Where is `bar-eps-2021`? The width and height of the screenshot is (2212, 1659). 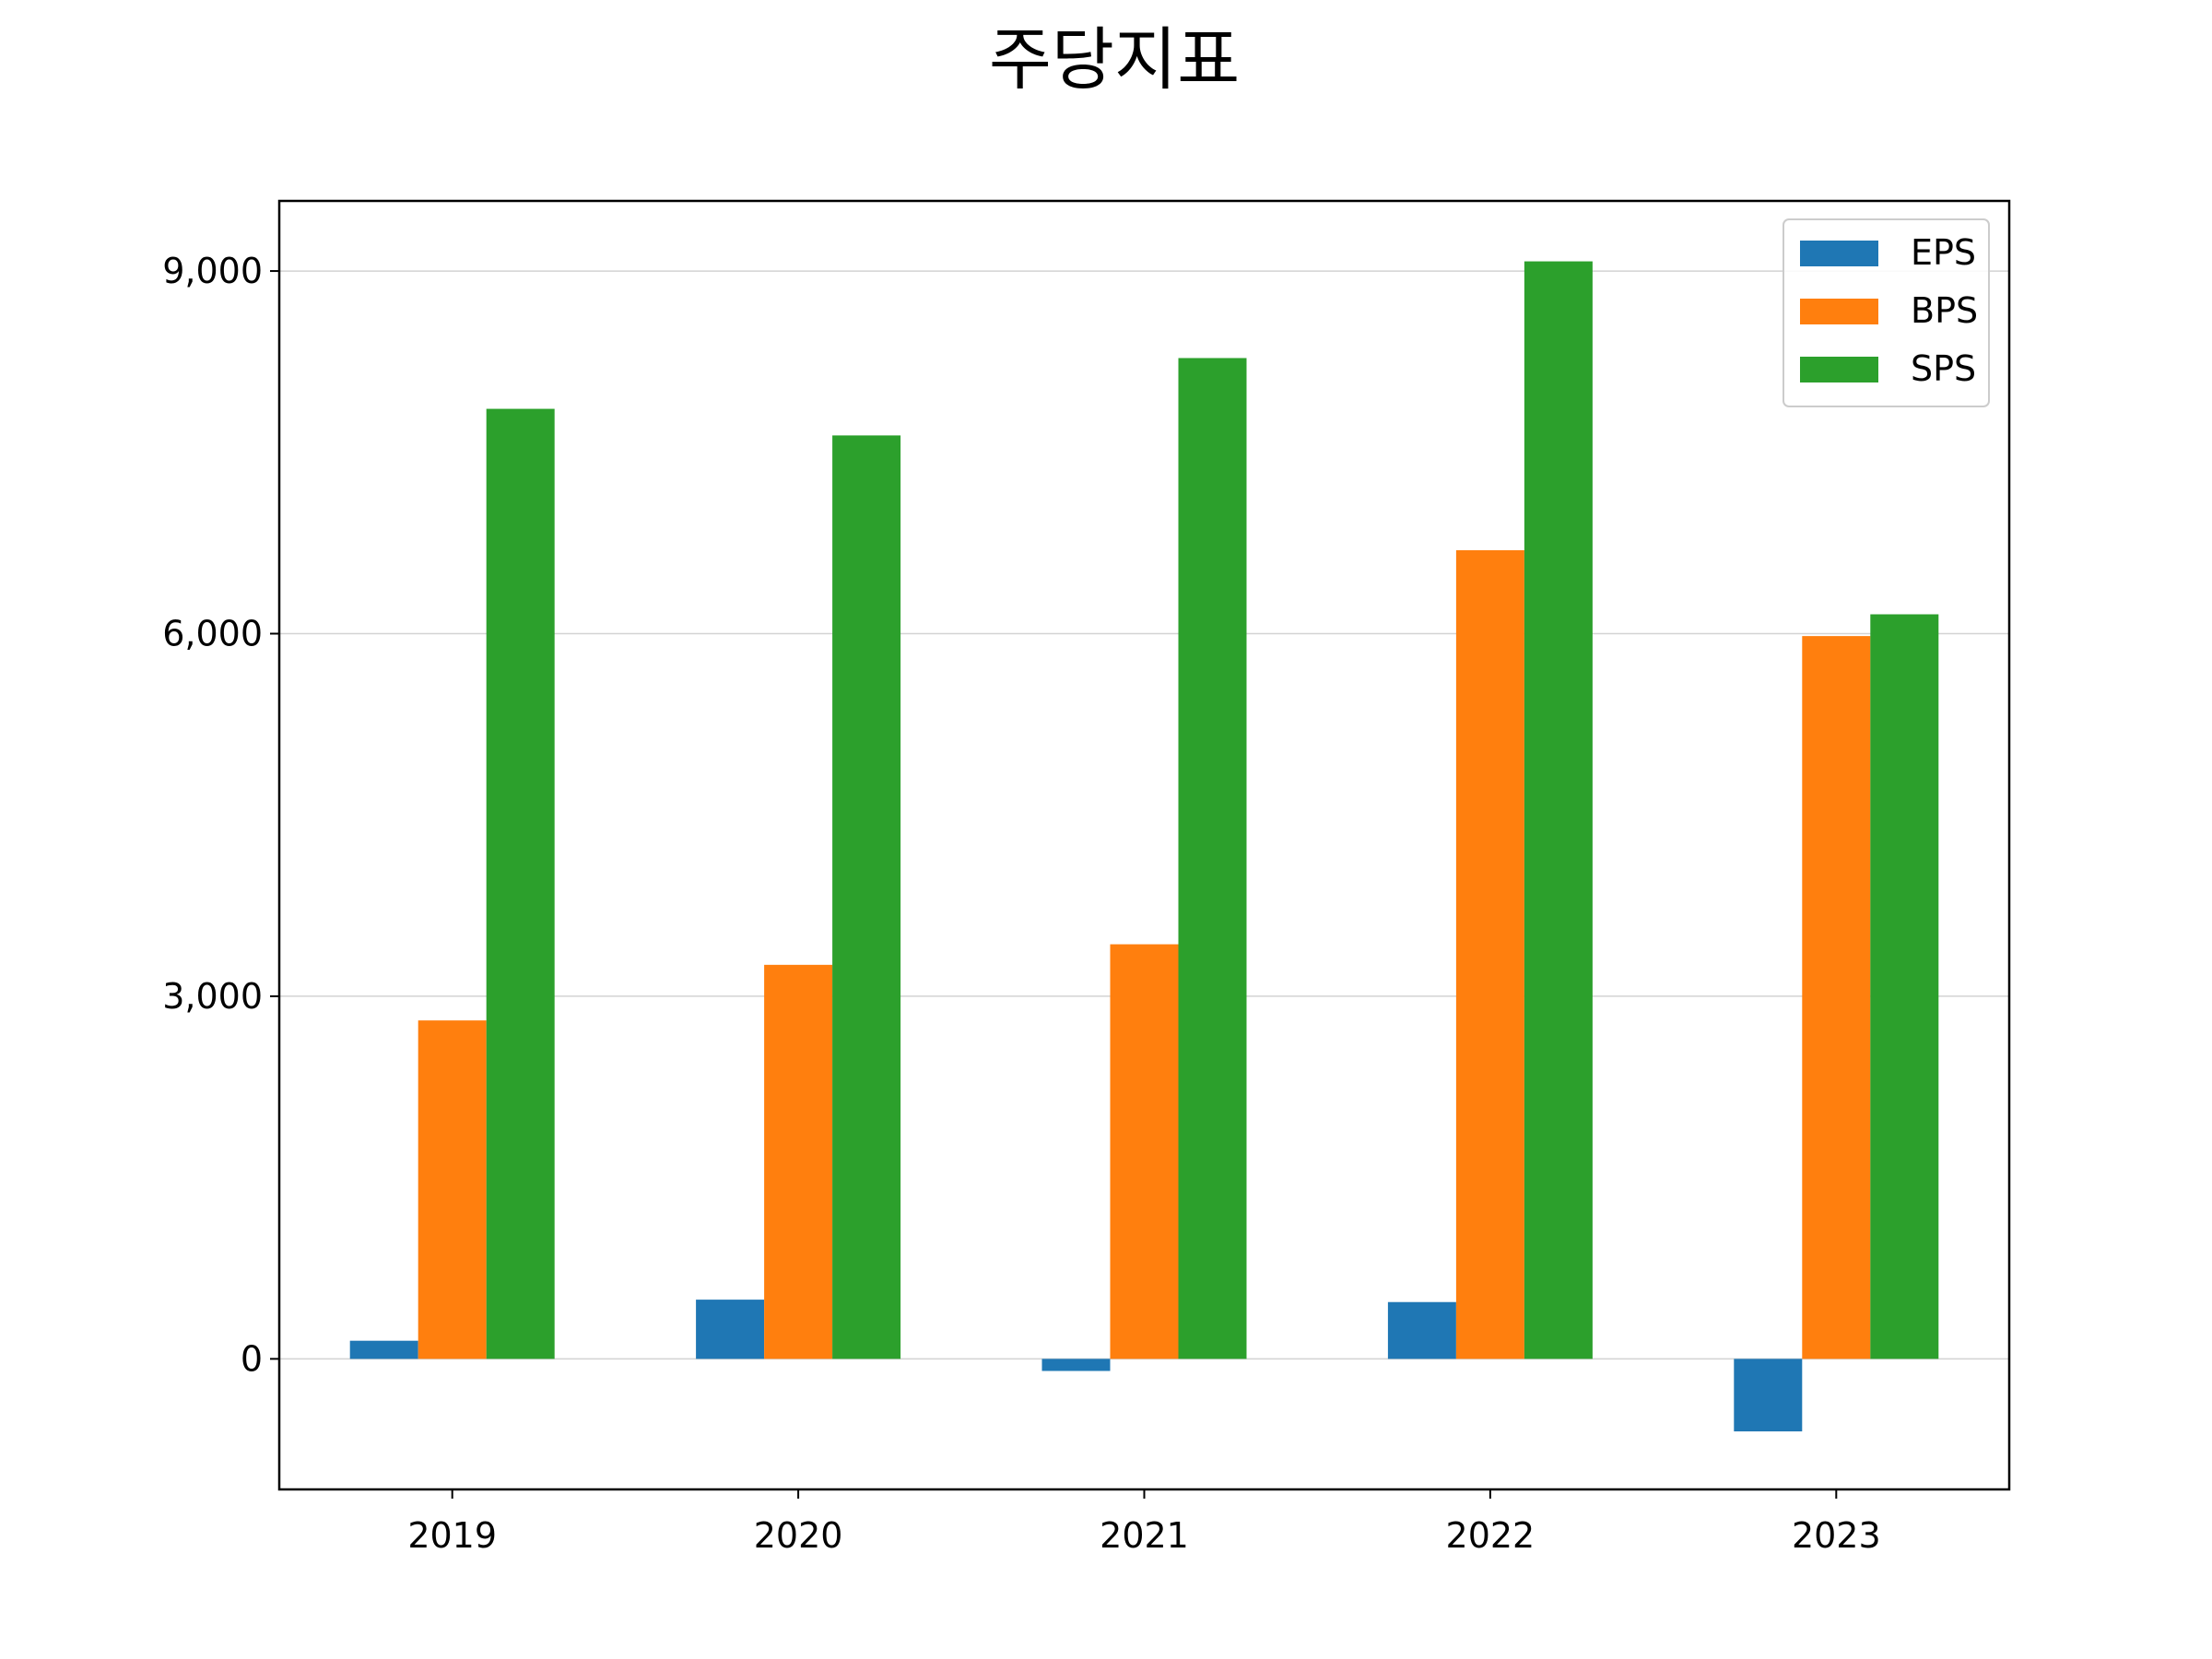
bar-eps-2021 is located at coordinates (1076, 1365).